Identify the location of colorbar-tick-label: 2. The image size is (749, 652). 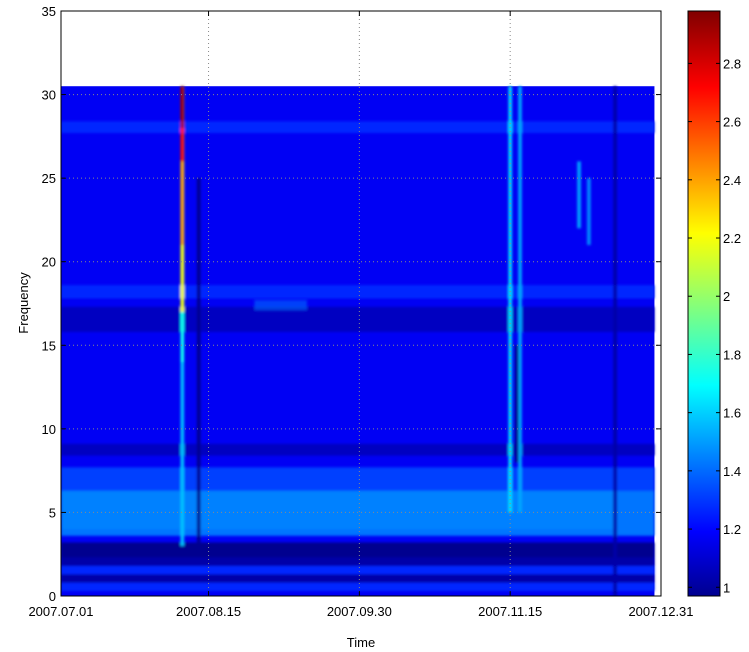
(726, 296).